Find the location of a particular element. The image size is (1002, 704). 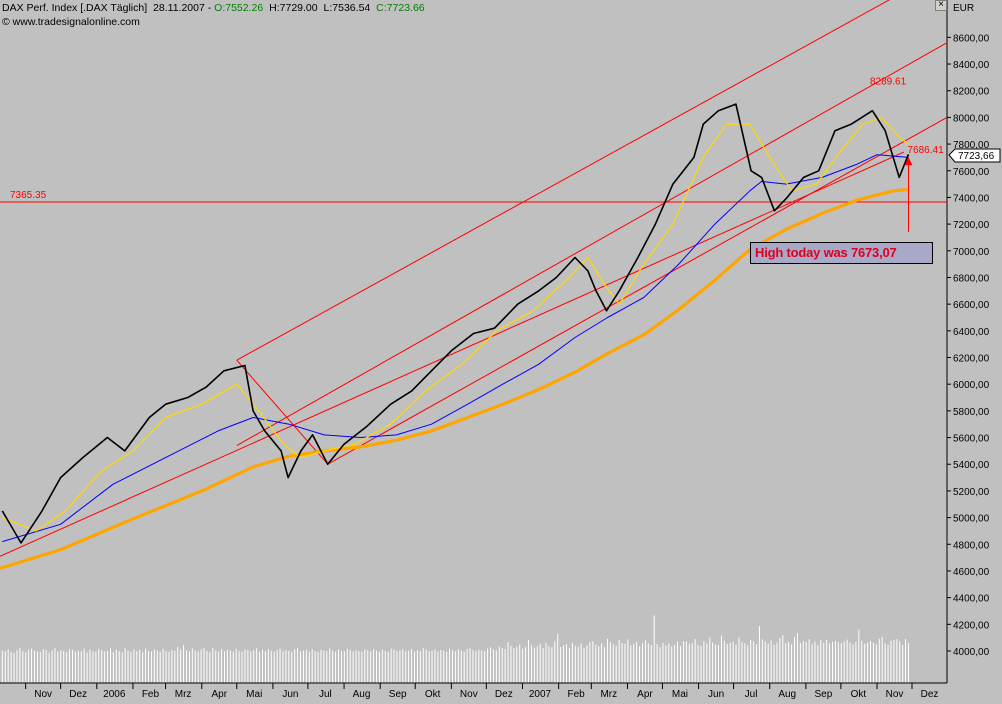

y-tick-label: 6600,00 is located at coordinates (971, 305).